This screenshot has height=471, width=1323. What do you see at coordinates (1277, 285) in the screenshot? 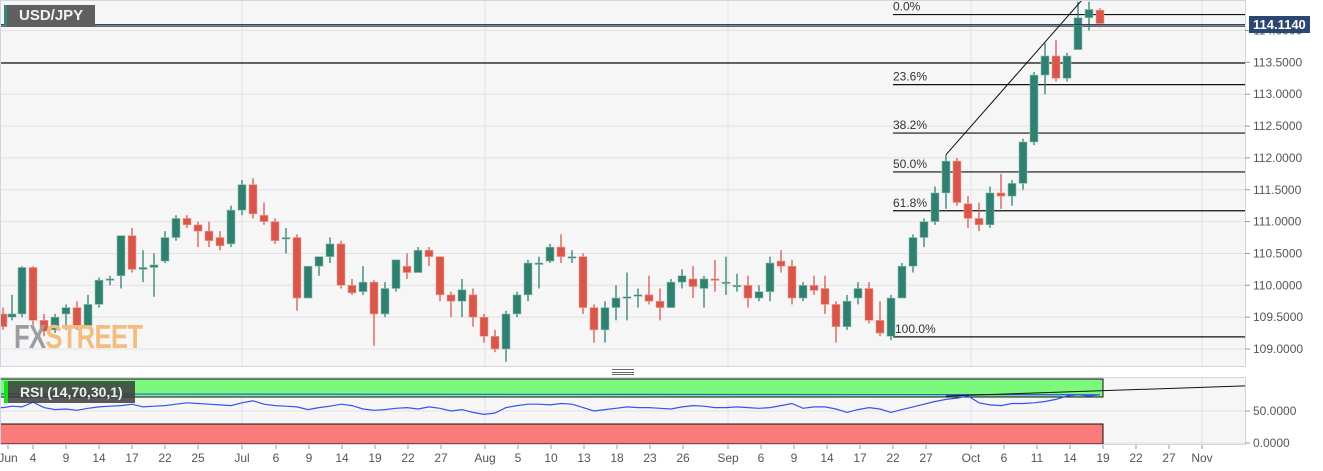
I see `price-tick-label: 110.0000` at bounding box center [1277, 285].